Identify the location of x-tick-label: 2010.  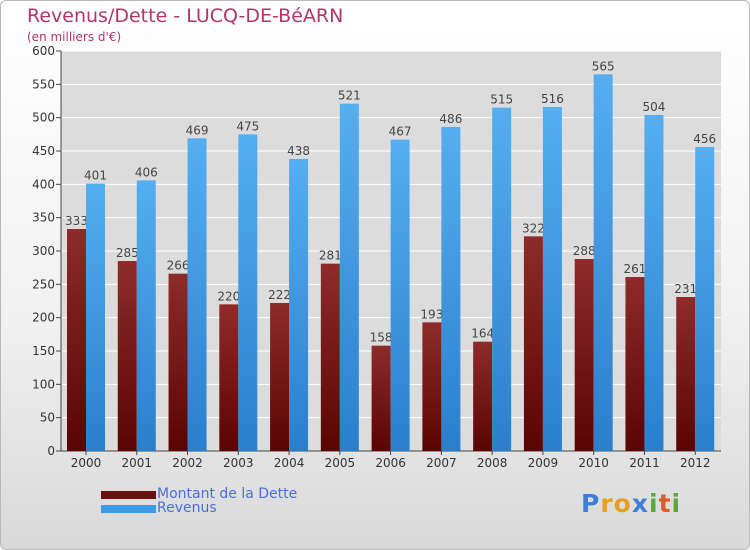
(593, 463).